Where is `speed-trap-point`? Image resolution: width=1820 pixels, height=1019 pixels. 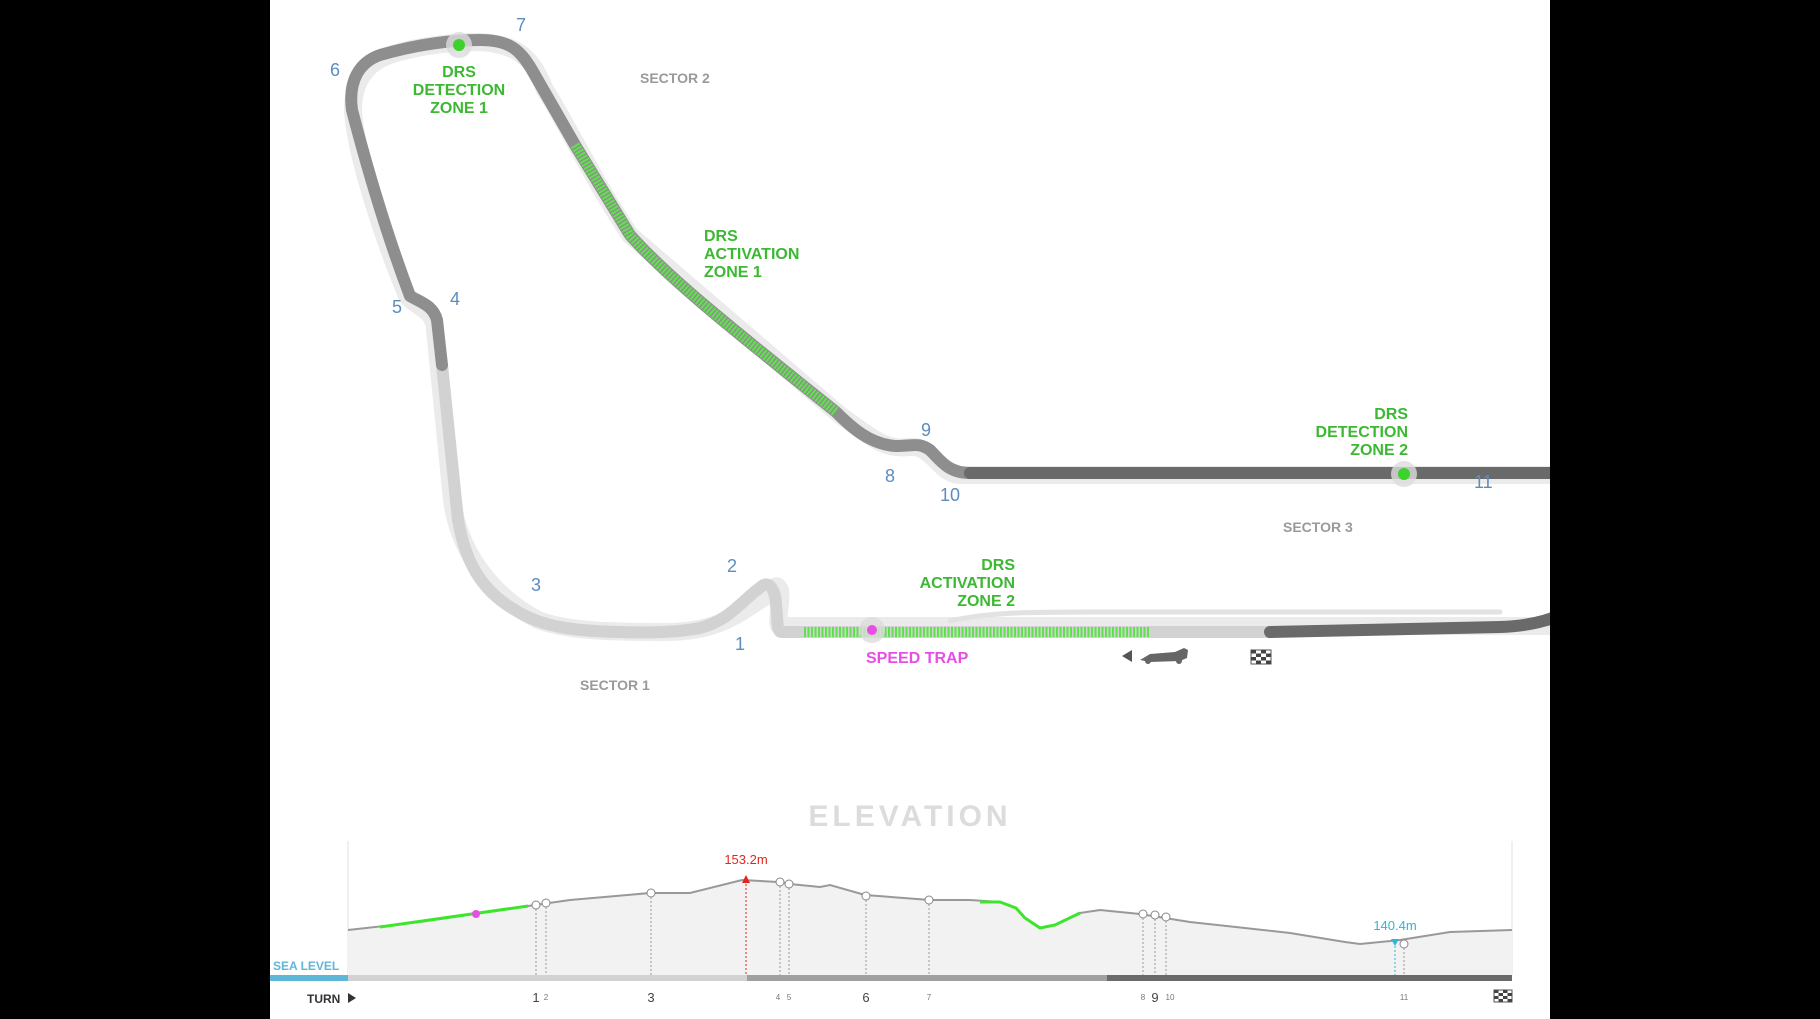
speed-trap-point is located at coordinates (872, 630).